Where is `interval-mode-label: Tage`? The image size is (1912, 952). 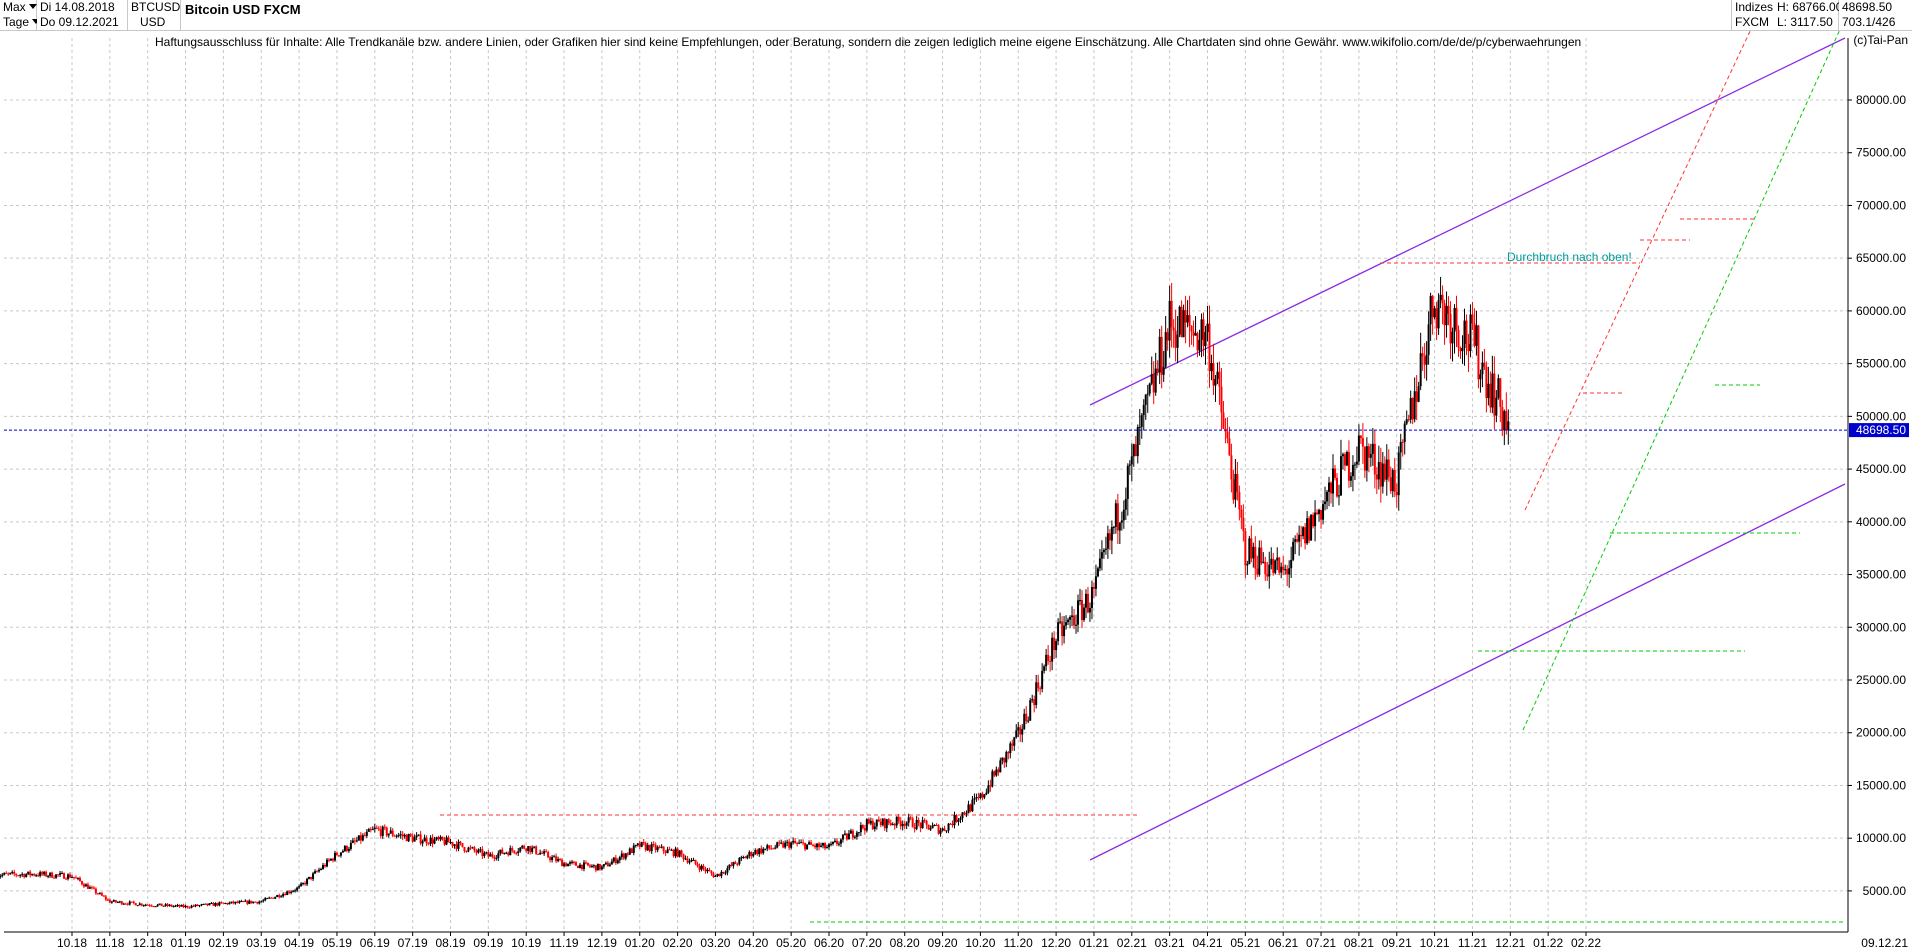 interval-mode-label: Tage is located at coordinates (16, 22).